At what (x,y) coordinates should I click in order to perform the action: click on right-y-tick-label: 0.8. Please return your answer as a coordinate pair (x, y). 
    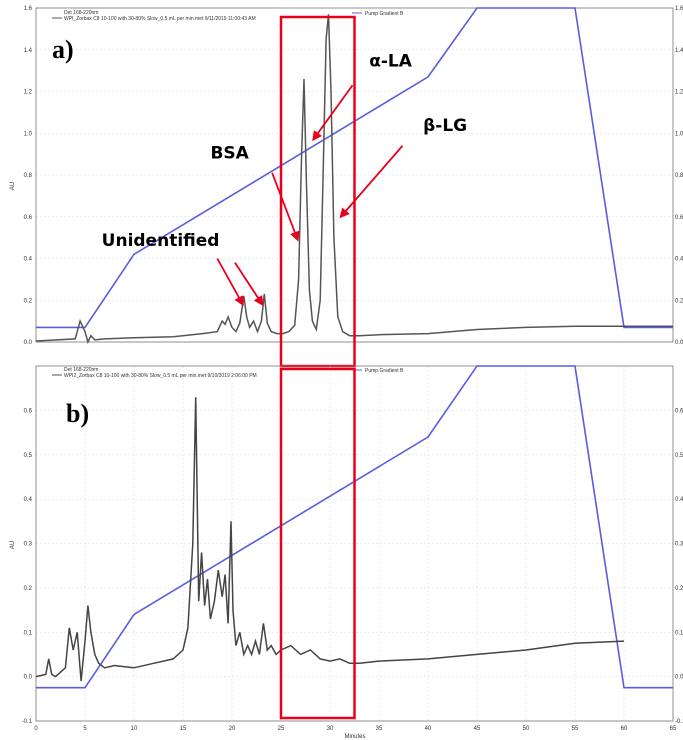
    Looking at the image, I should click on (679, 176).